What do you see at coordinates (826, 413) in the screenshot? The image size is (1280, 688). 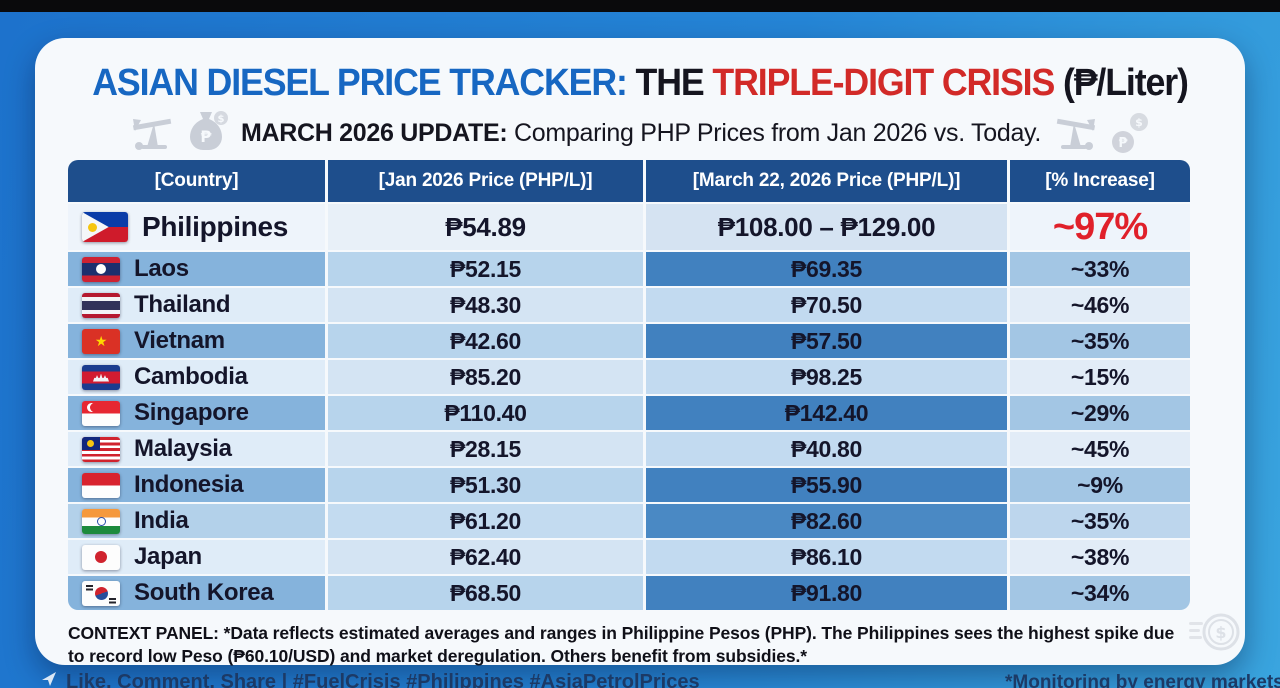 I see `march-price-cell: ₱142.40` at bounding box center [826, 413].